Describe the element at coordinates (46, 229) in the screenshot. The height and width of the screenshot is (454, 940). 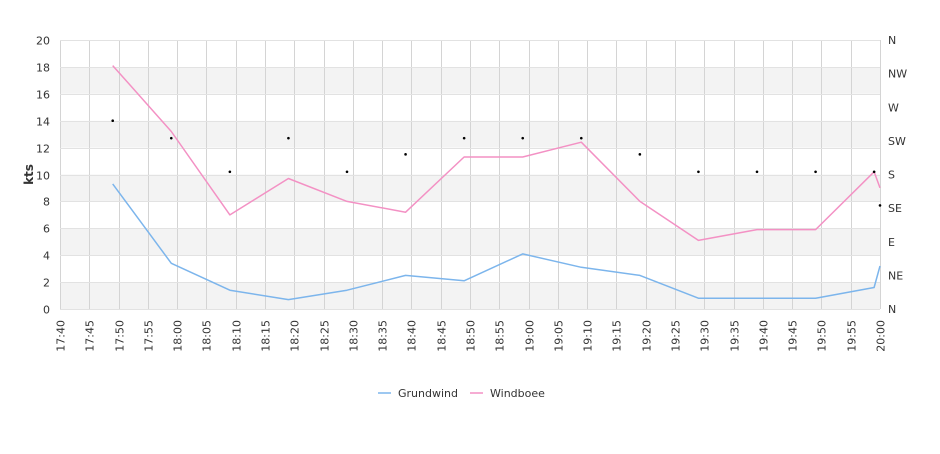
I see `y-tick-label: 6` at that location.